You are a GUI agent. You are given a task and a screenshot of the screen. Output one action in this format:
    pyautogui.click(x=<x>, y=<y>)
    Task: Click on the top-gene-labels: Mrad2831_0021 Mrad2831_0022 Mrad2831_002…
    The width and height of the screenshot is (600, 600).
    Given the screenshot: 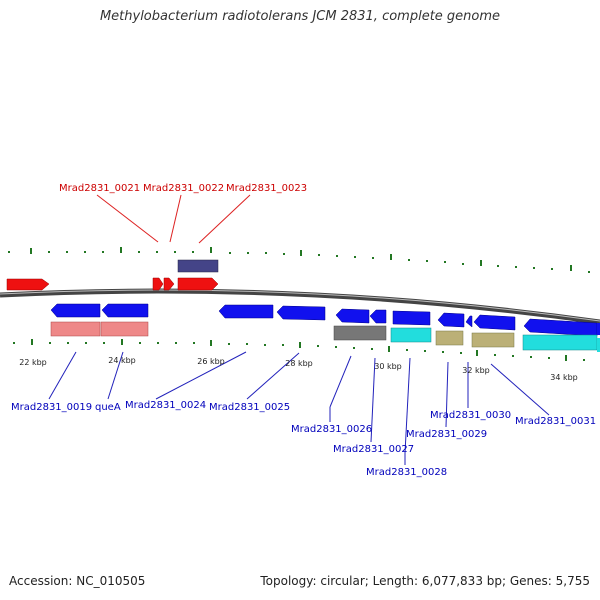 What is the action you would take?
    pyautogui.click(x=183, y=188)
    